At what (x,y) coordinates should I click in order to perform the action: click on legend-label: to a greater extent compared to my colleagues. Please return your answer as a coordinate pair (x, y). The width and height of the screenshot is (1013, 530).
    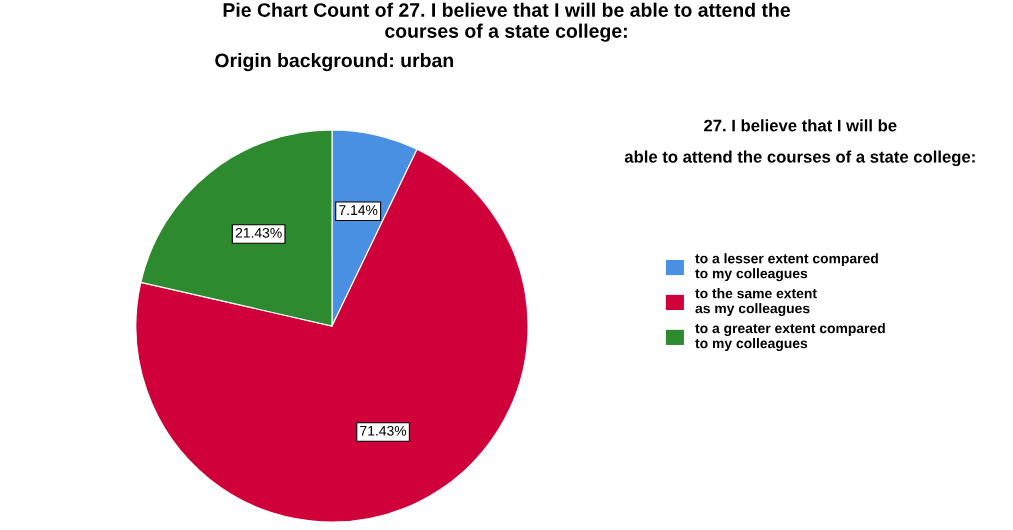
    Looking at the image, I should click on (790, 337).